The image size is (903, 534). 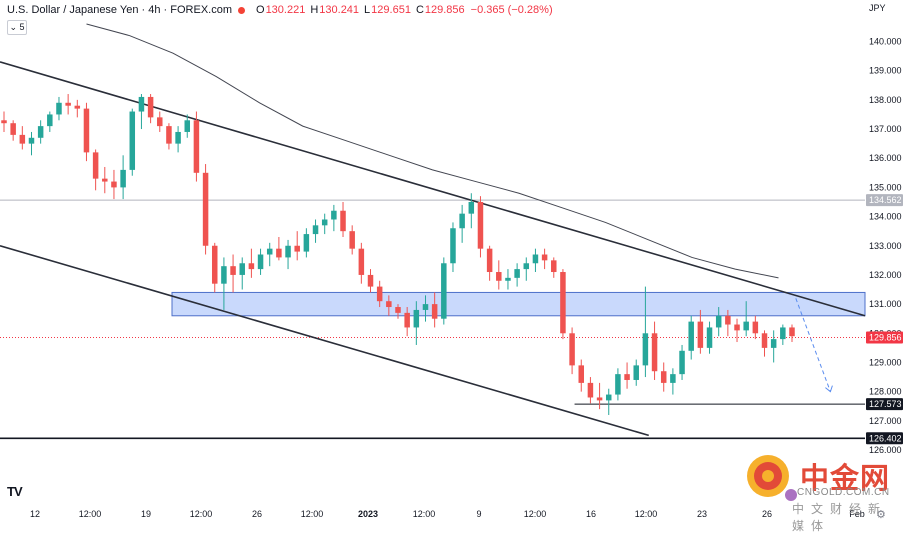 What do you see at coordinates (881, 515) in the screenshot?
I see `settings-icon: ⚙` at bounding box center [881, 515].